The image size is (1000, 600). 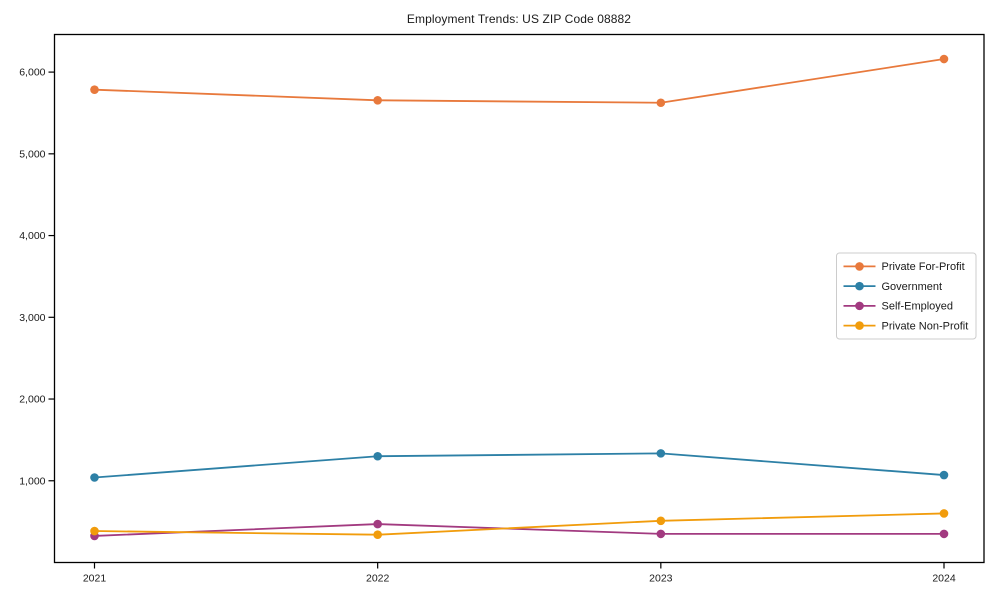 I want to click on x-tick-label: 2024, so click(x=944, y=579).